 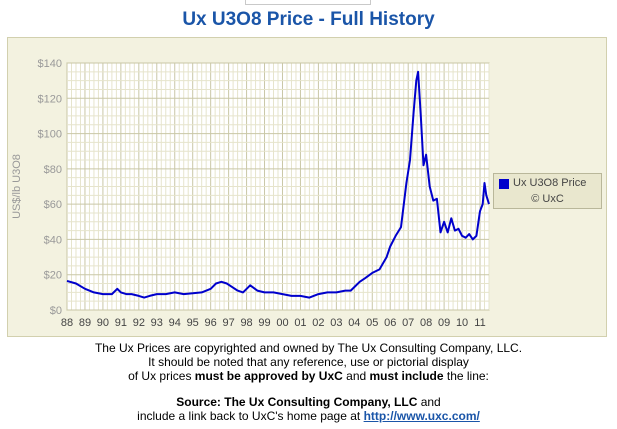 What do you see at coordinates (50, 135) in the screenshot?
I see `y-tick-label: $100` at bounding box center [50, 135].